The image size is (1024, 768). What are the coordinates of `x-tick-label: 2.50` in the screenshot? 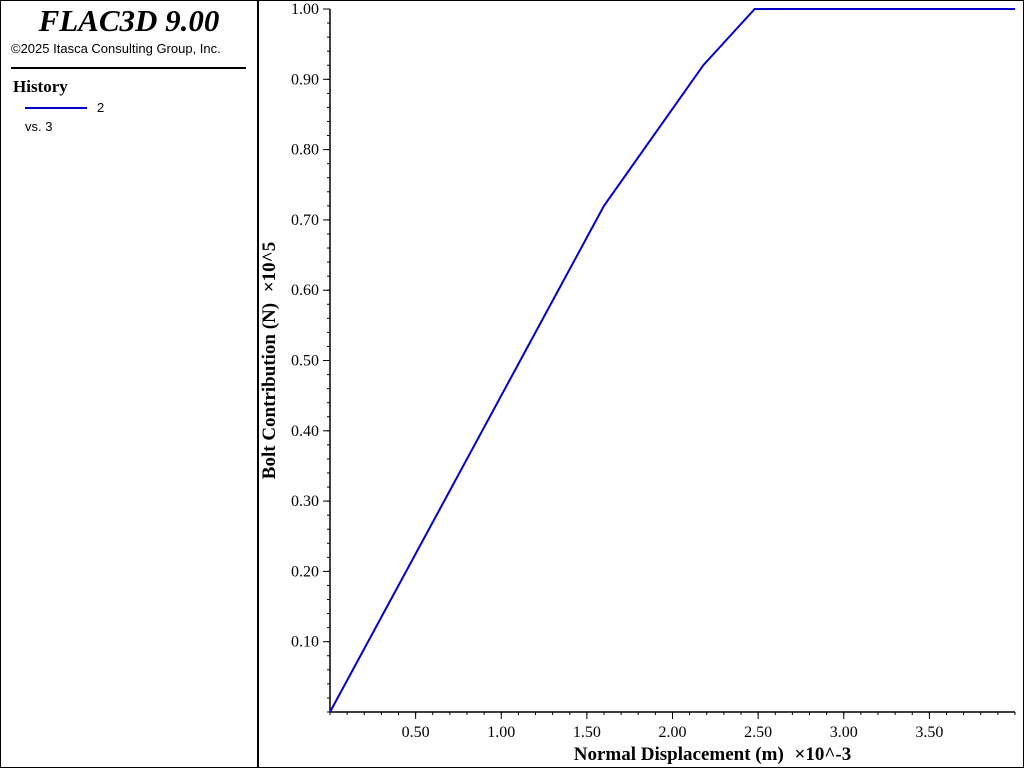 It's located at (758, 732).